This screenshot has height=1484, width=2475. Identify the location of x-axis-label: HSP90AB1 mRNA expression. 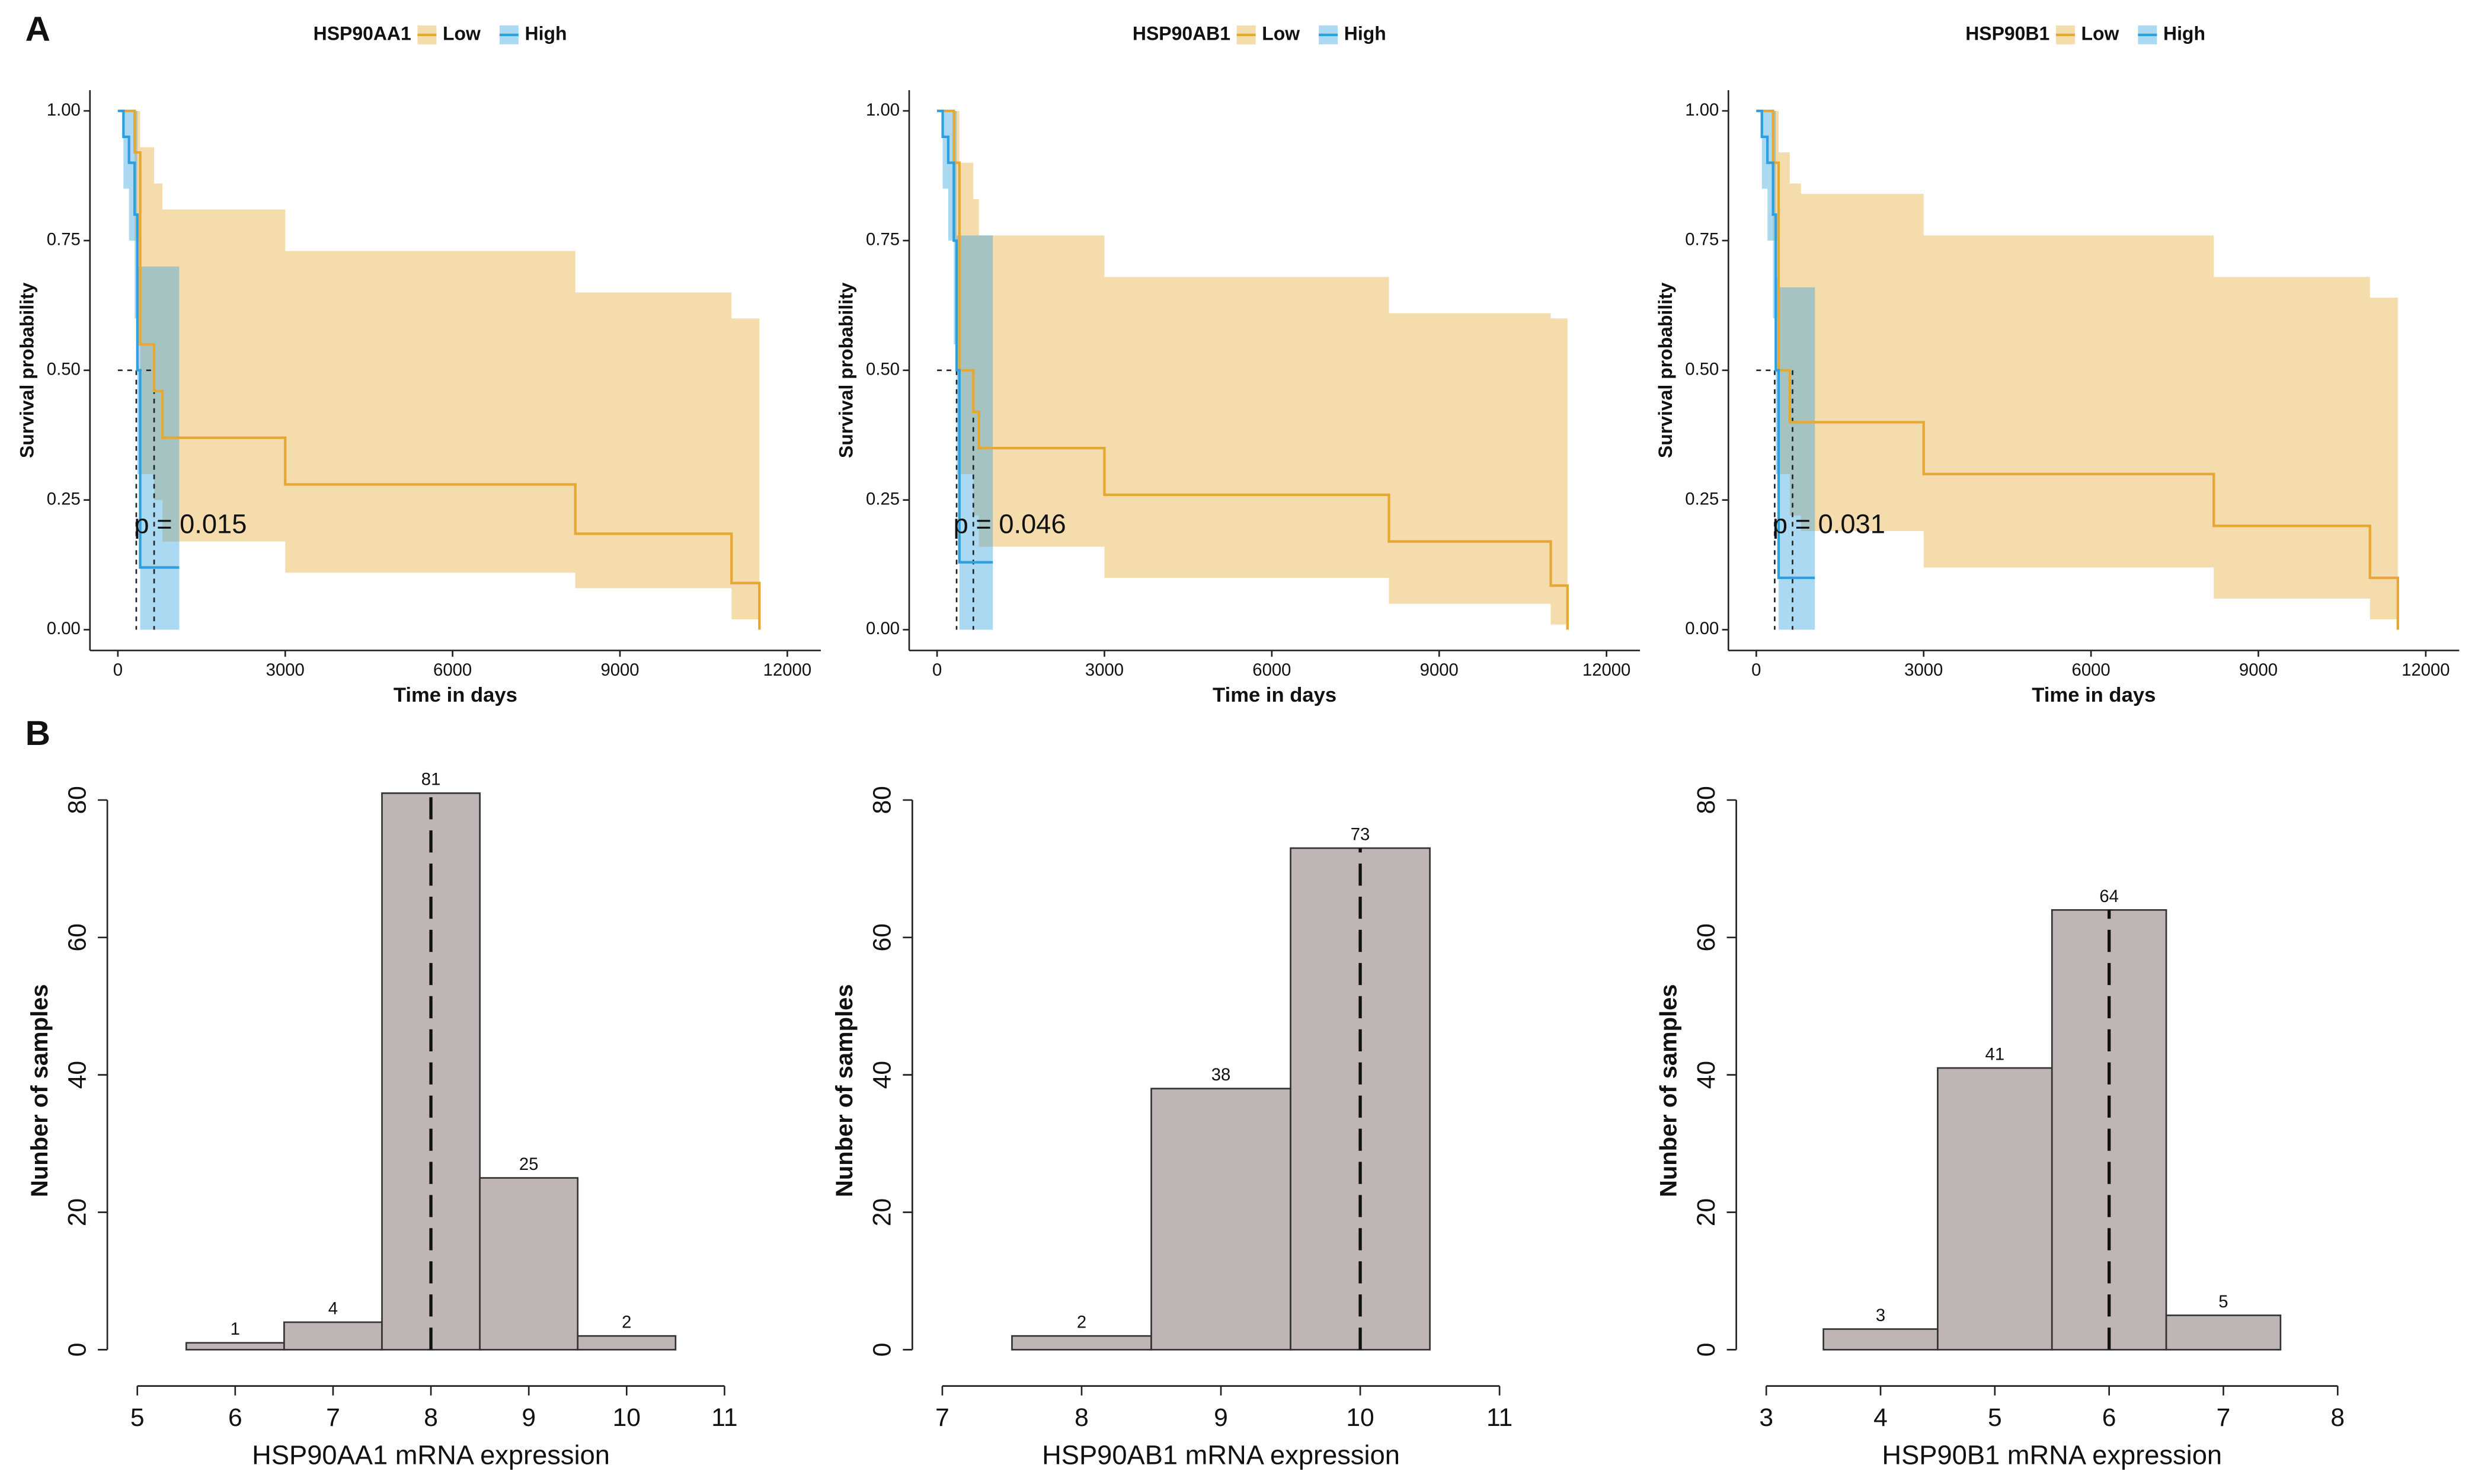
(1221, 1455).